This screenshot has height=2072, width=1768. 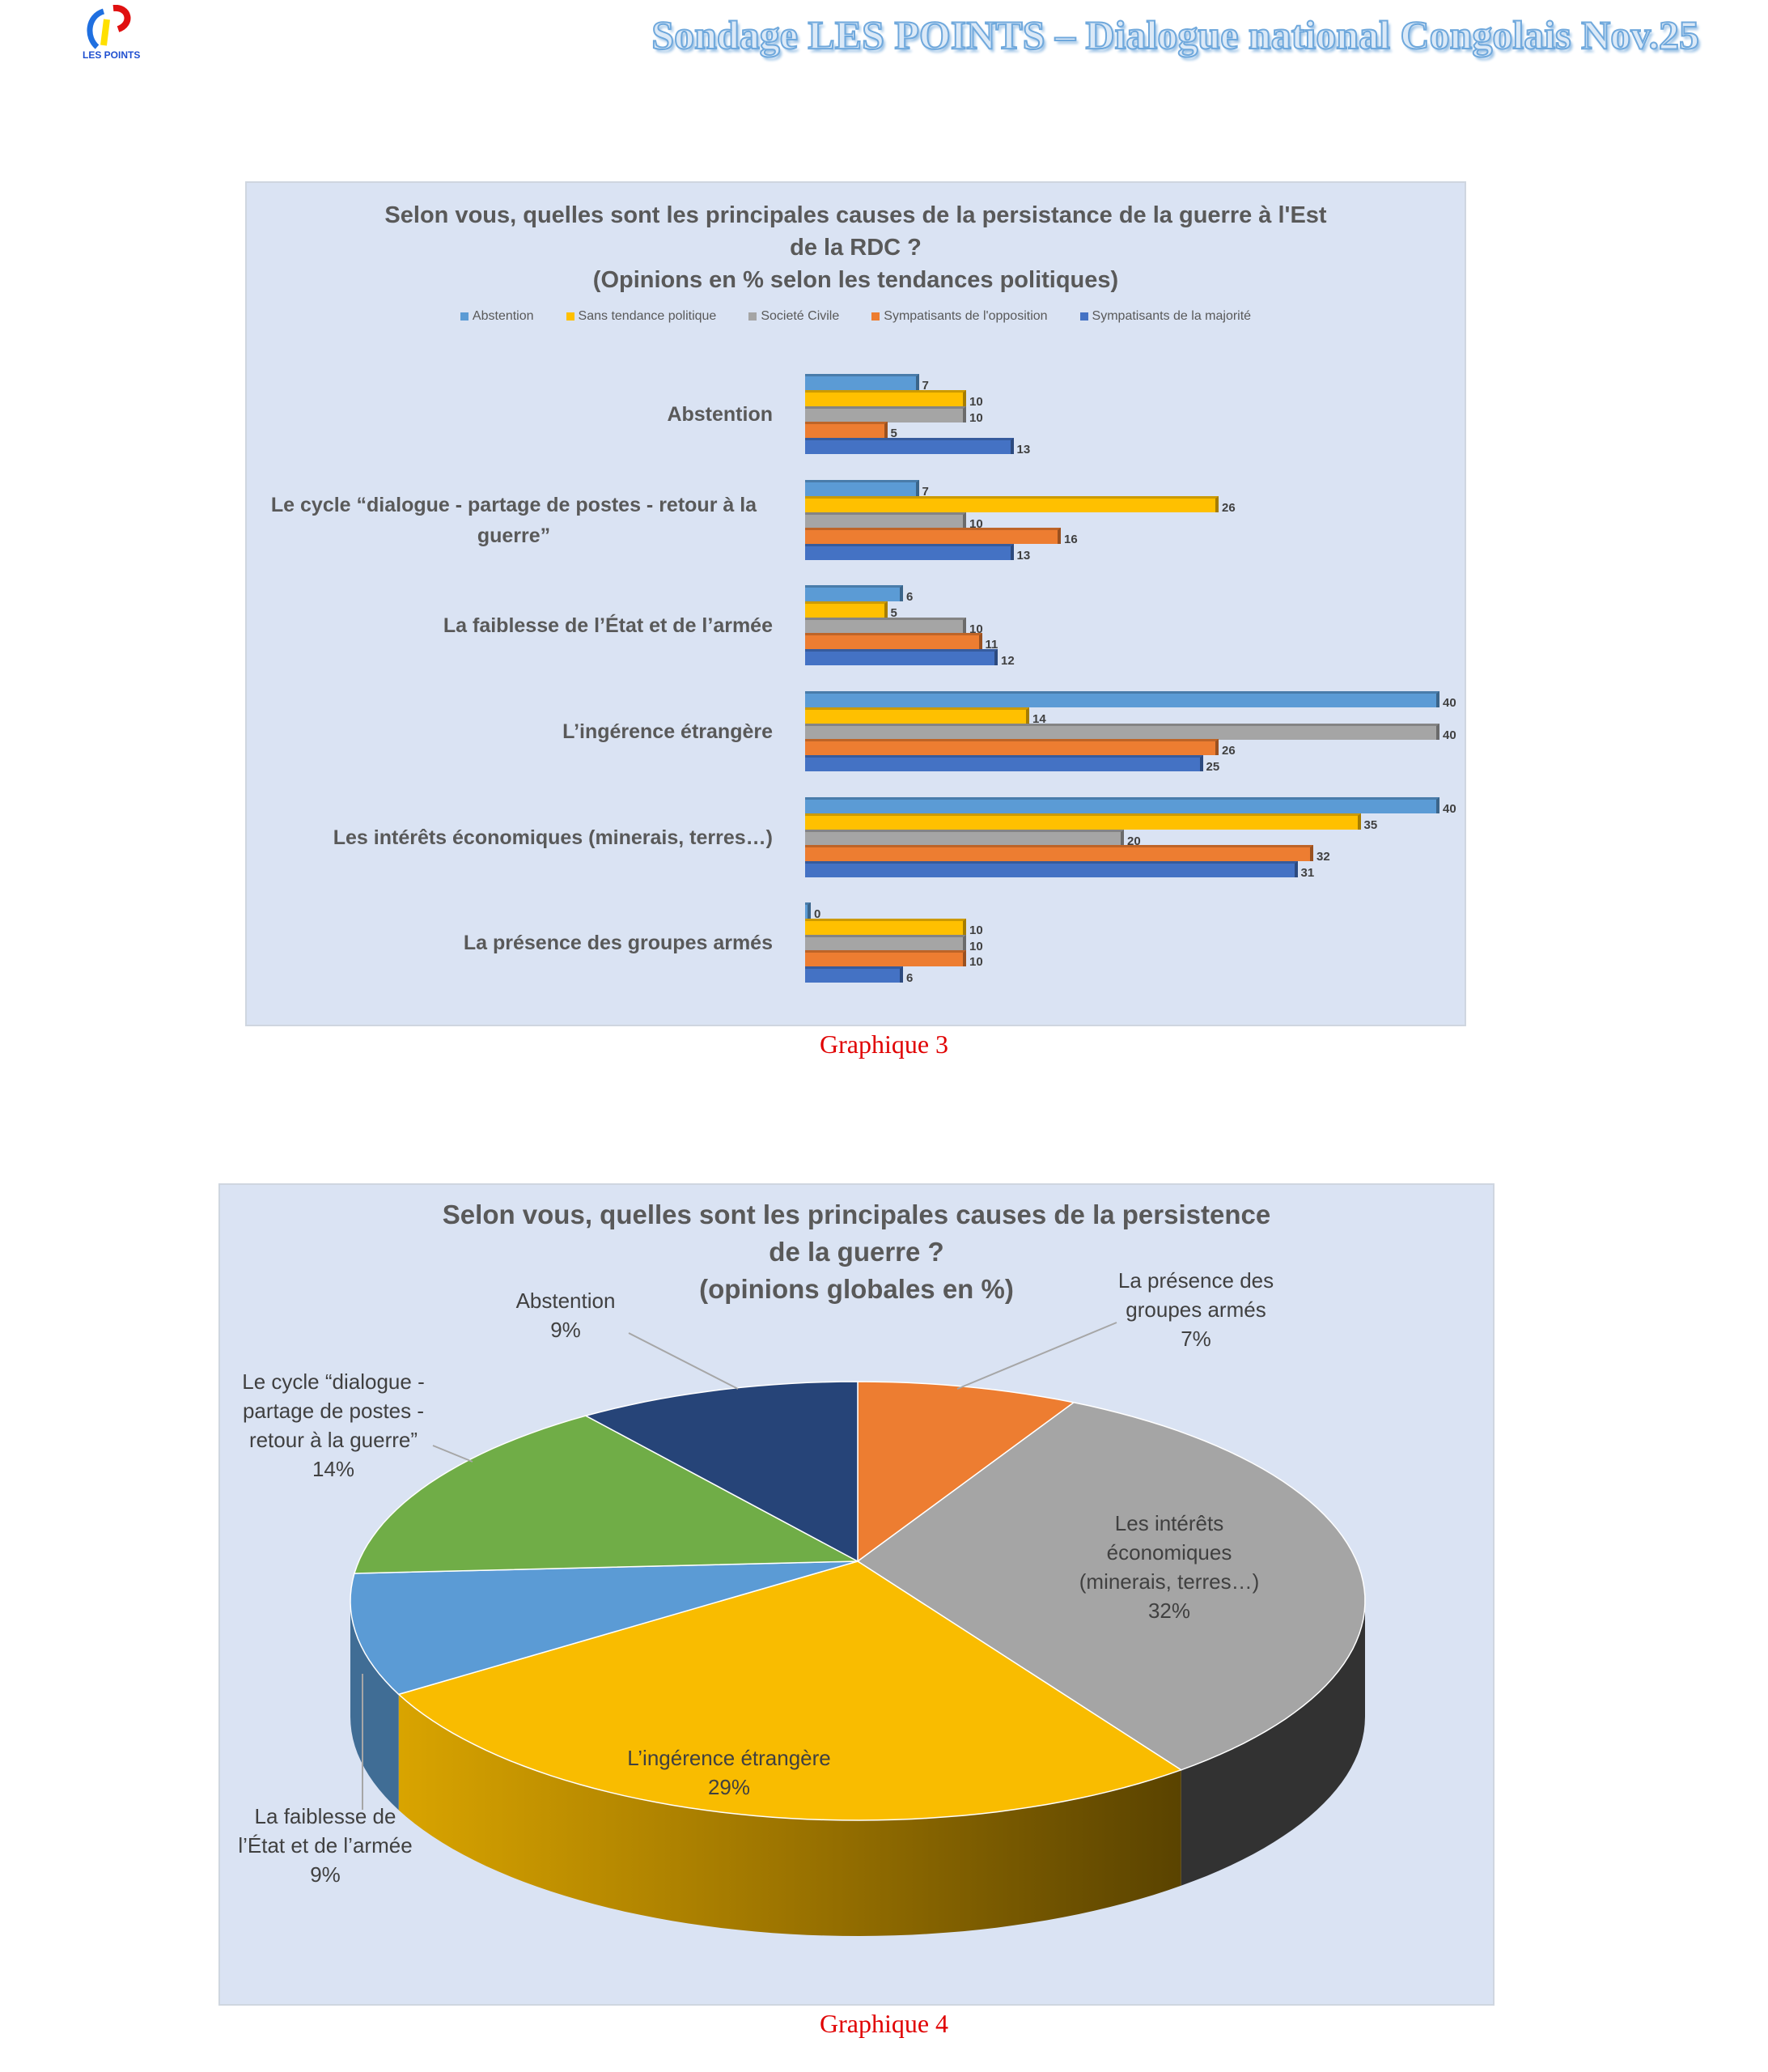 I want to click on category-label: La présence des groupes armés, so click(x=618, y=942).